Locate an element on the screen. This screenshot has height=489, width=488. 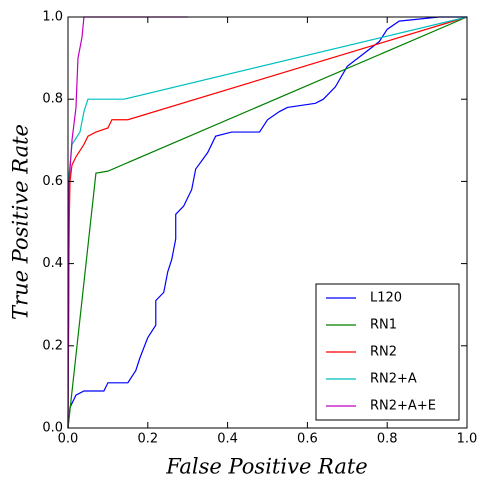
y-tick-label: 0.4 is located at coordinates (52, 263).